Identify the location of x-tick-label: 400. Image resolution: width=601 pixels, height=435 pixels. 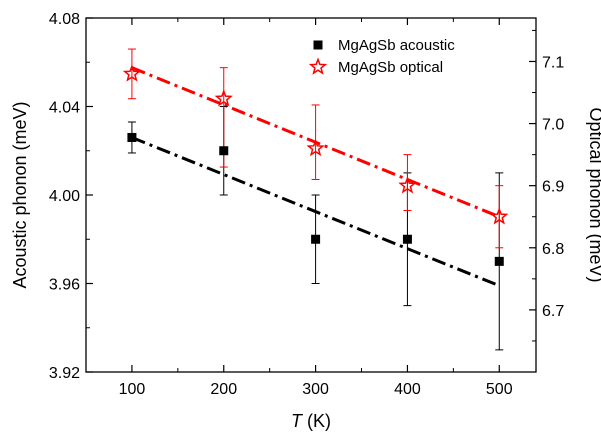
(407, 389).